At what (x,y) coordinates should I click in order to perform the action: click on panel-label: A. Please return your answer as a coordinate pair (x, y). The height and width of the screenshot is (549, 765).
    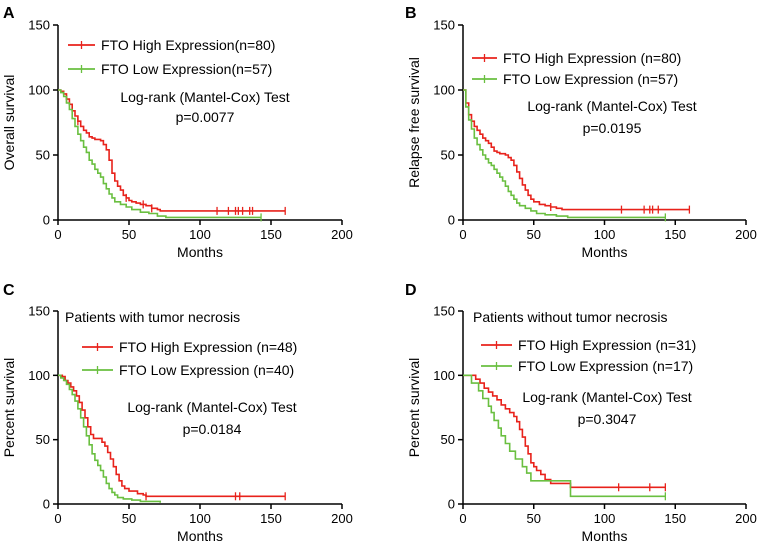
    Looking at the image, I should click on (9, 13).